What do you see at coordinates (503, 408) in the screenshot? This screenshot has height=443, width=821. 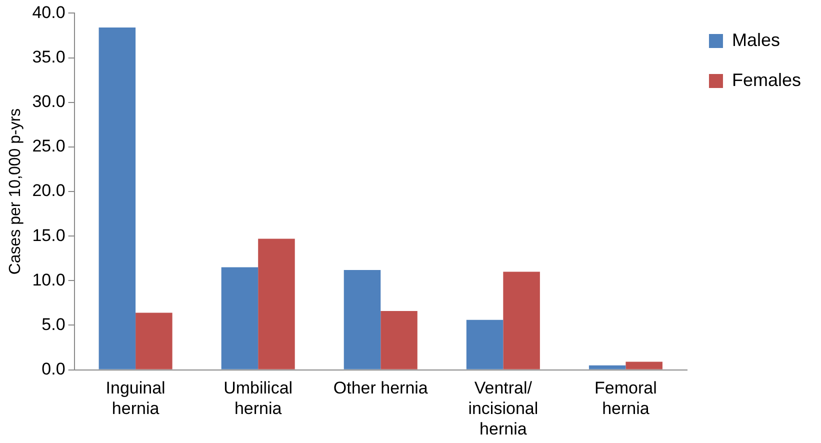 I see `x-tick-label: Ventral/ incisional hernia` at bounding box center [503, 408].